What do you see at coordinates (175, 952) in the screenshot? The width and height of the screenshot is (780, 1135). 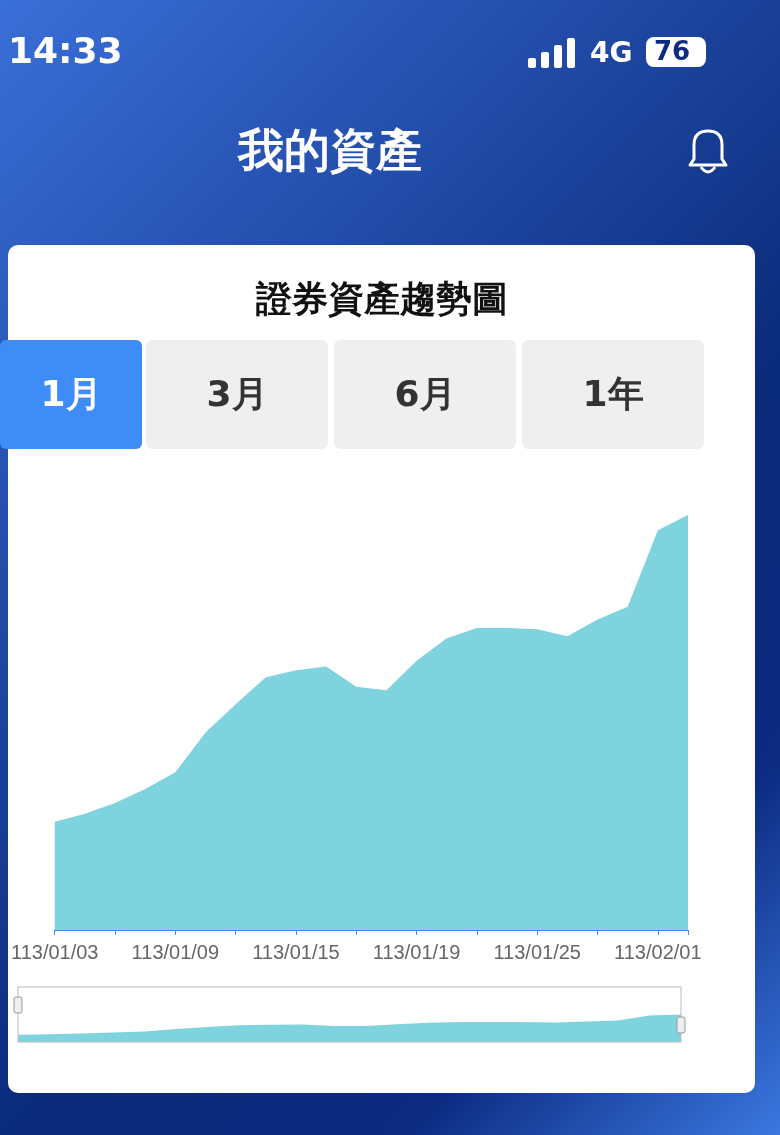 I see `x-tick-label: 113/01/09` at bounding box center [175, 952].